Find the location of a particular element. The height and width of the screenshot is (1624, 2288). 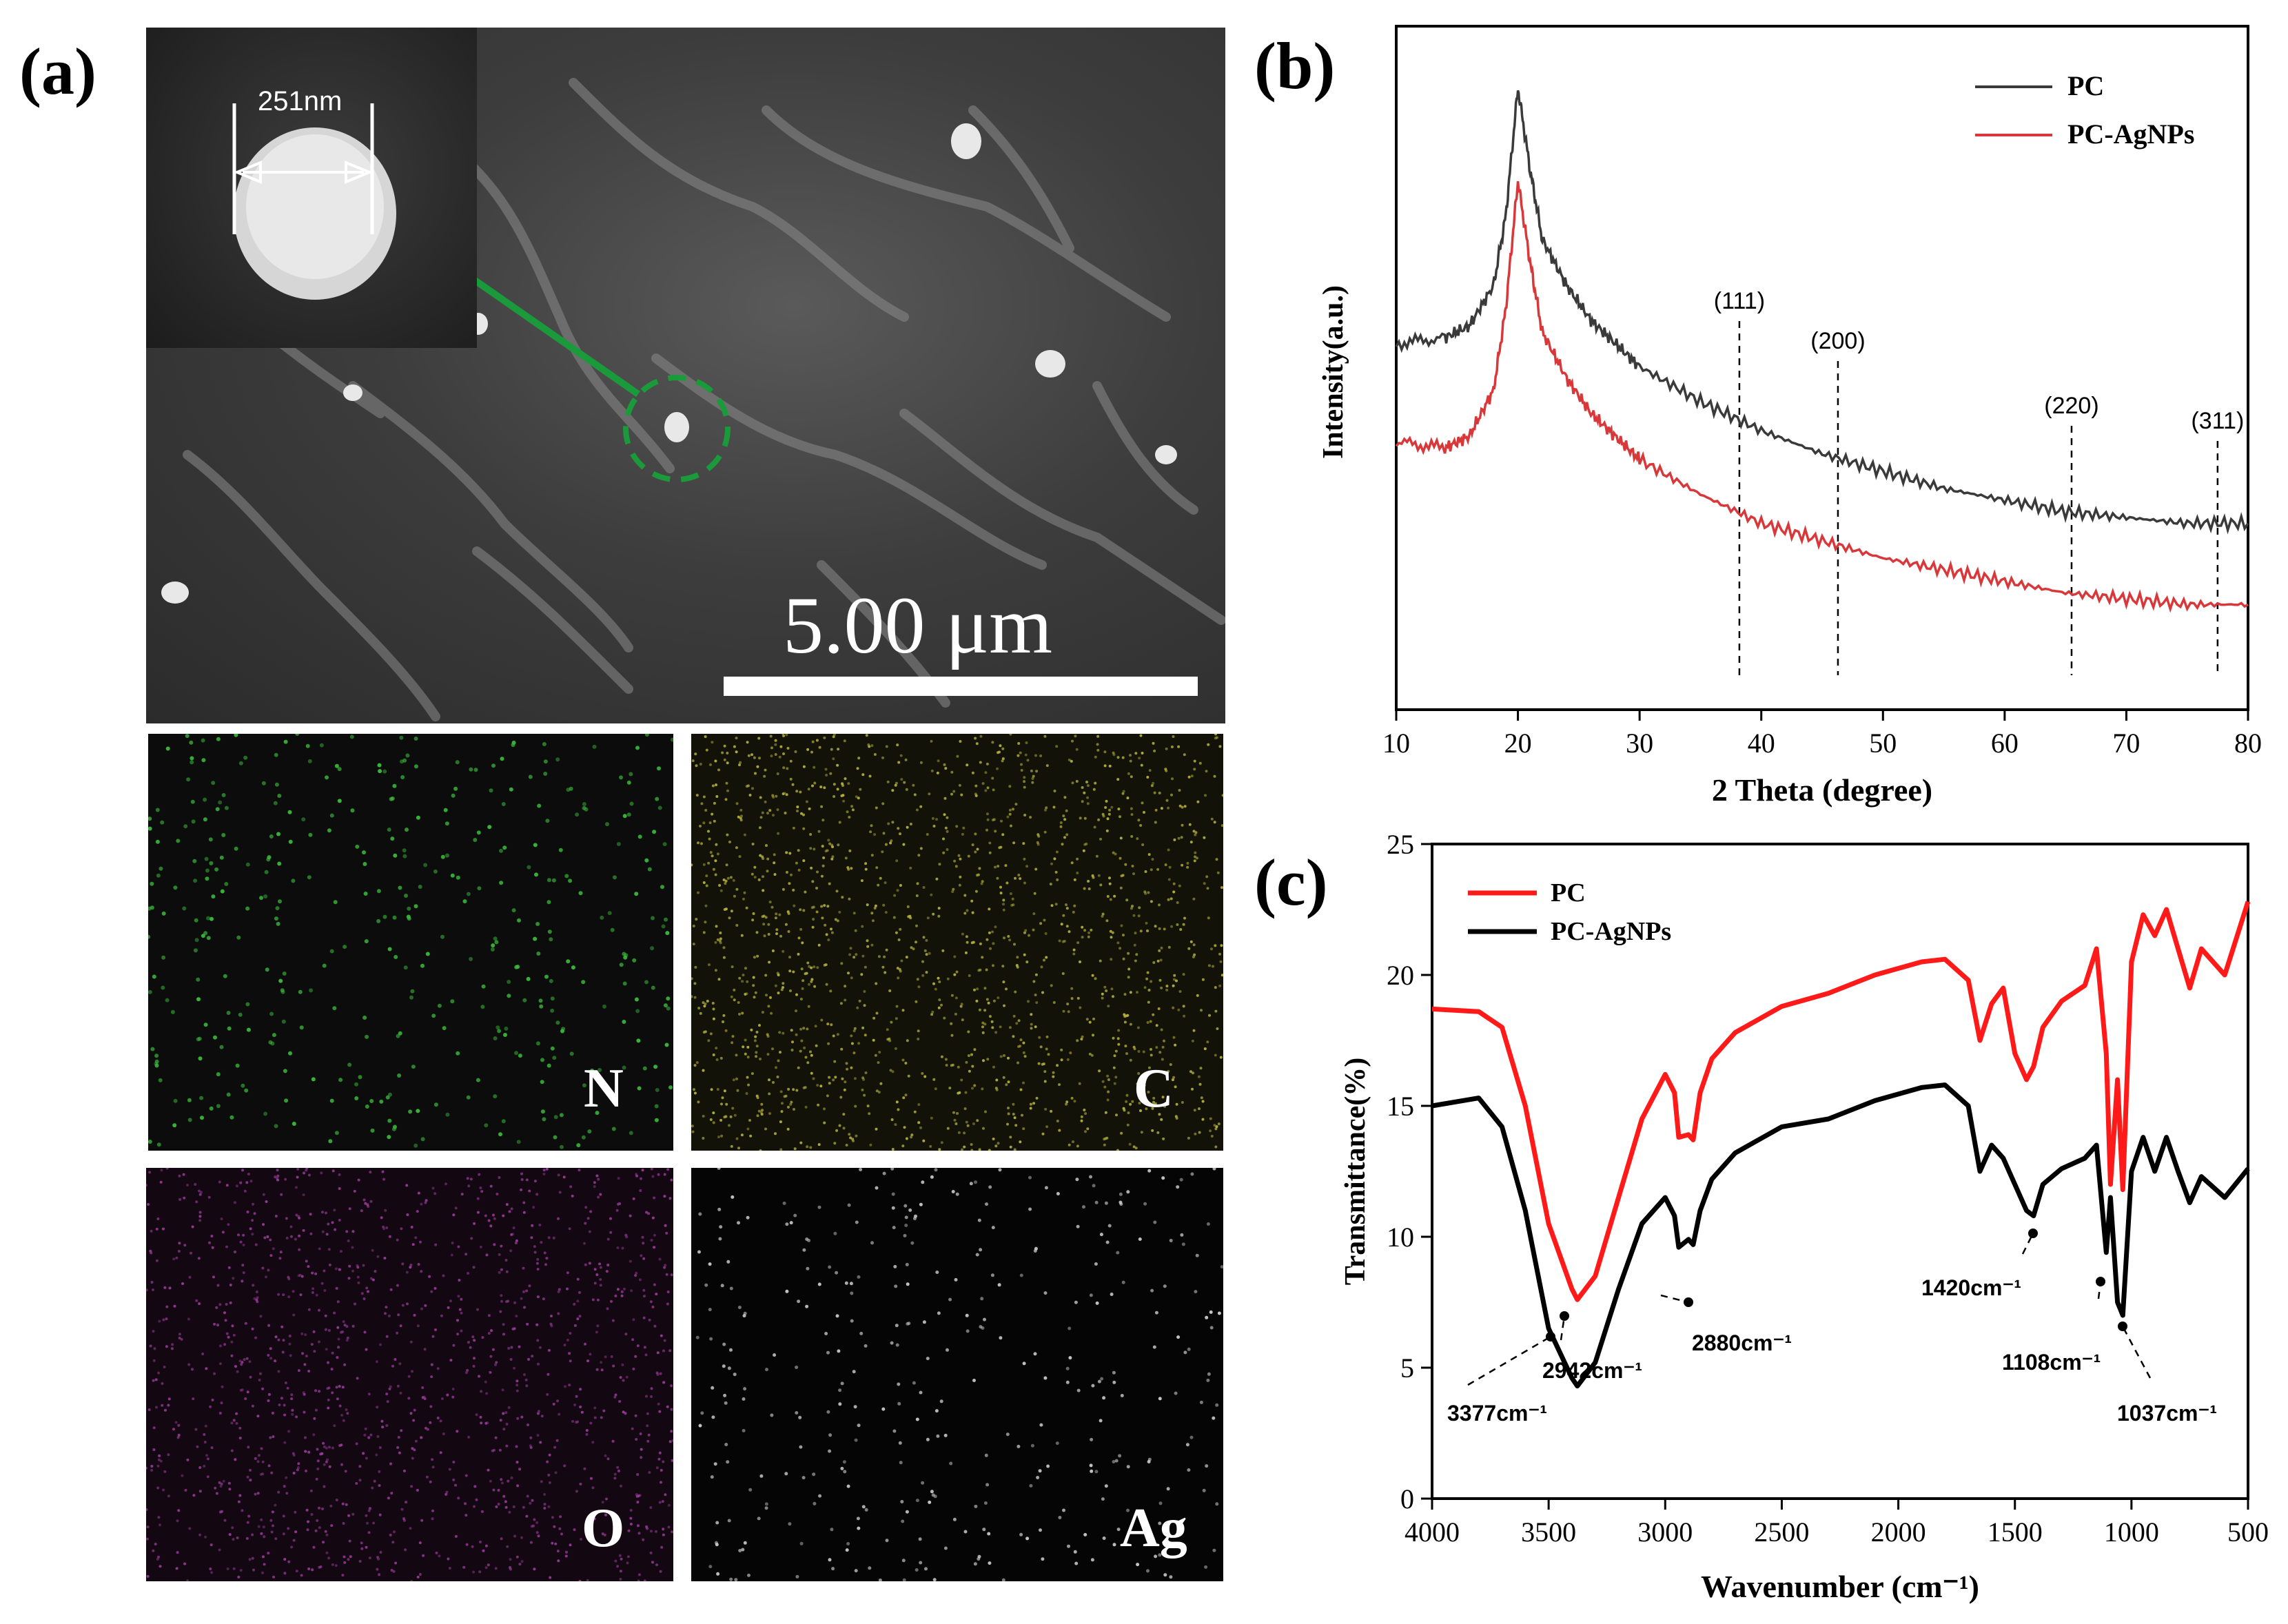

ftir-y-tick-label: 20 is located at coordinates (1400, 976).